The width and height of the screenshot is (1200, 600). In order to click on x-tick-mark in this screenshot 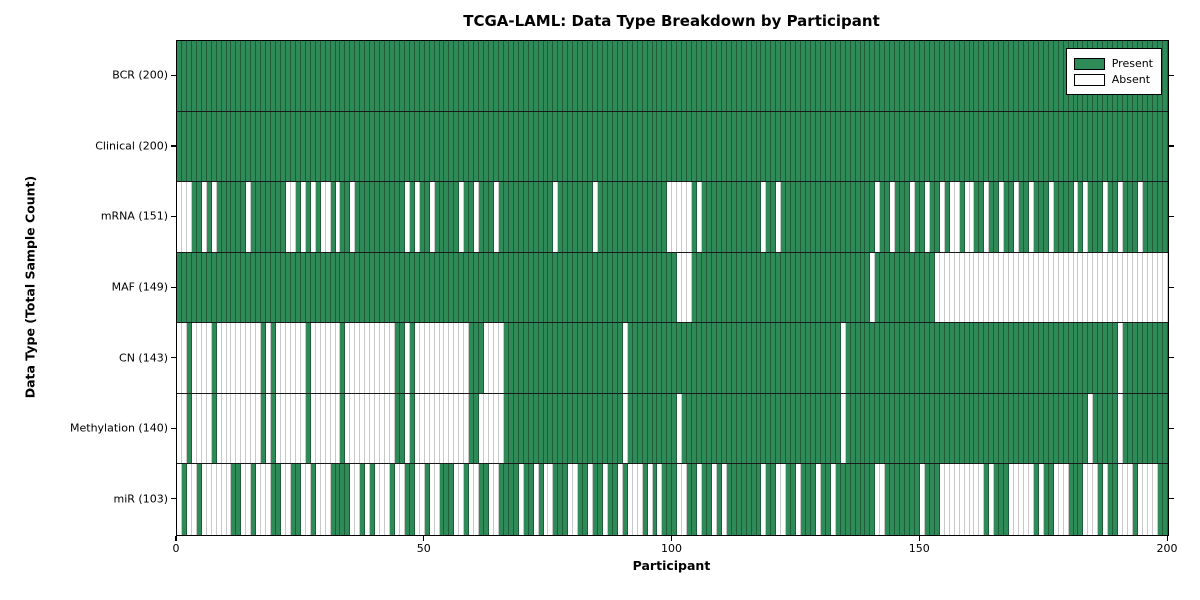, I will do `click(1167, 538)`.